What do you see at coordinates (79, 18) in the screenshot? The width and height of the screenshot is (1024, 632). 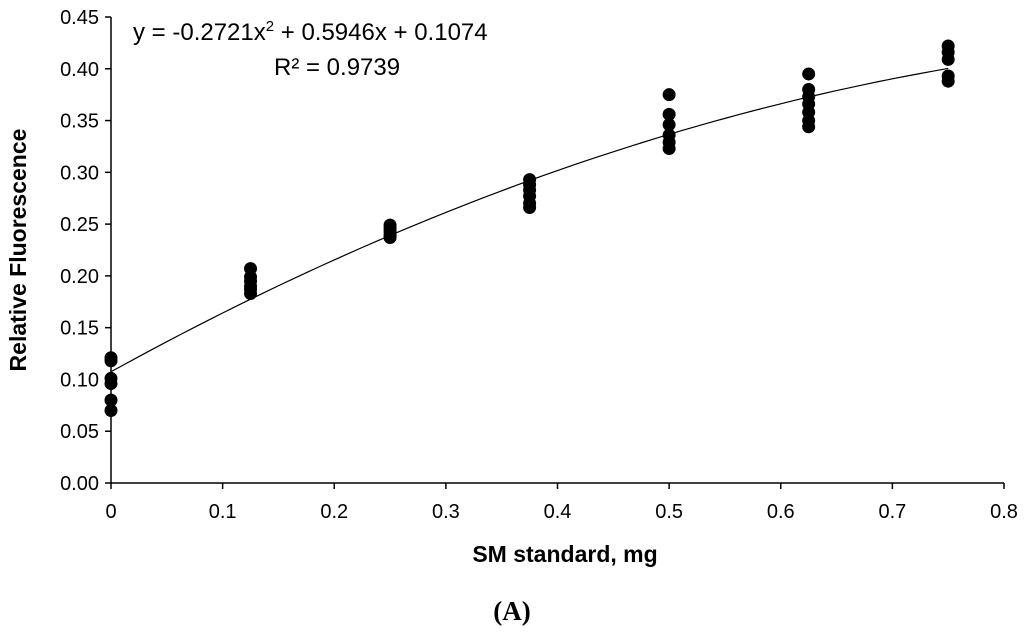 I see `y-tick-label: 0.45` at bounding box center [79, 18].